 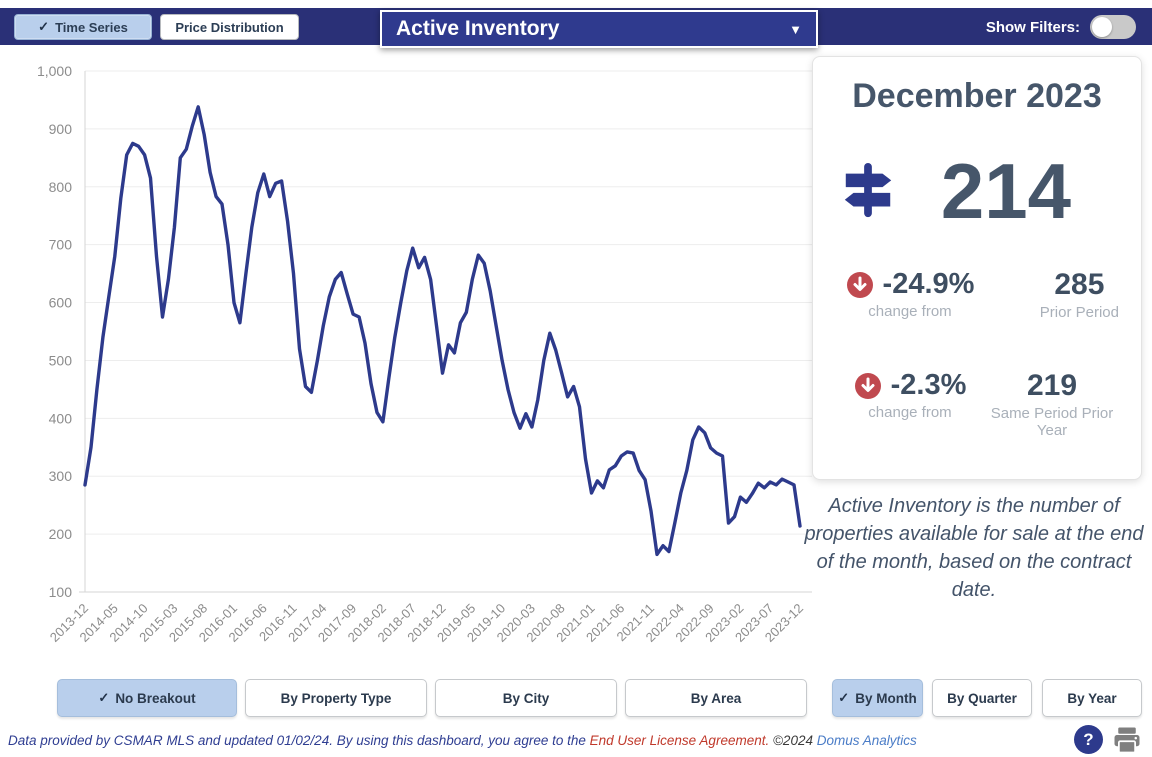 What do you see at coordinates (61, 360) in the screenshot?
I see `y-axis-tick-label: 500` at bounding box center [61, 360].